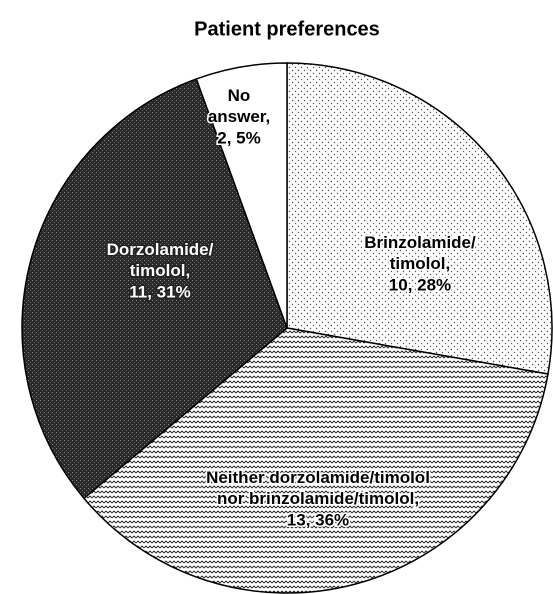 This screenshot has width=553, height=594. I want to click on value-label: 13, 36%, so click(318, 519).